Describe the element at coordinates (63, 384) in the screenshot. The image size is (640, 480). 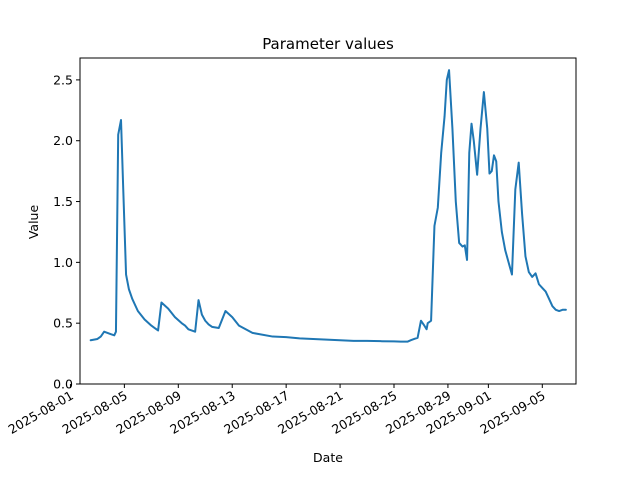
I see `y-tick-label: 0.0` at that location.